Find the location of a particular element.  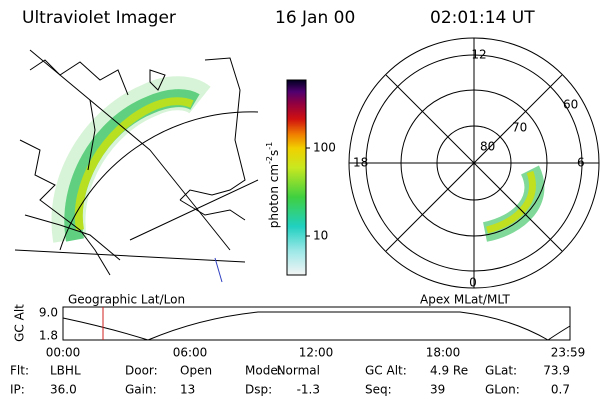

field-label: Seq: is located at coordinates (378, 390).